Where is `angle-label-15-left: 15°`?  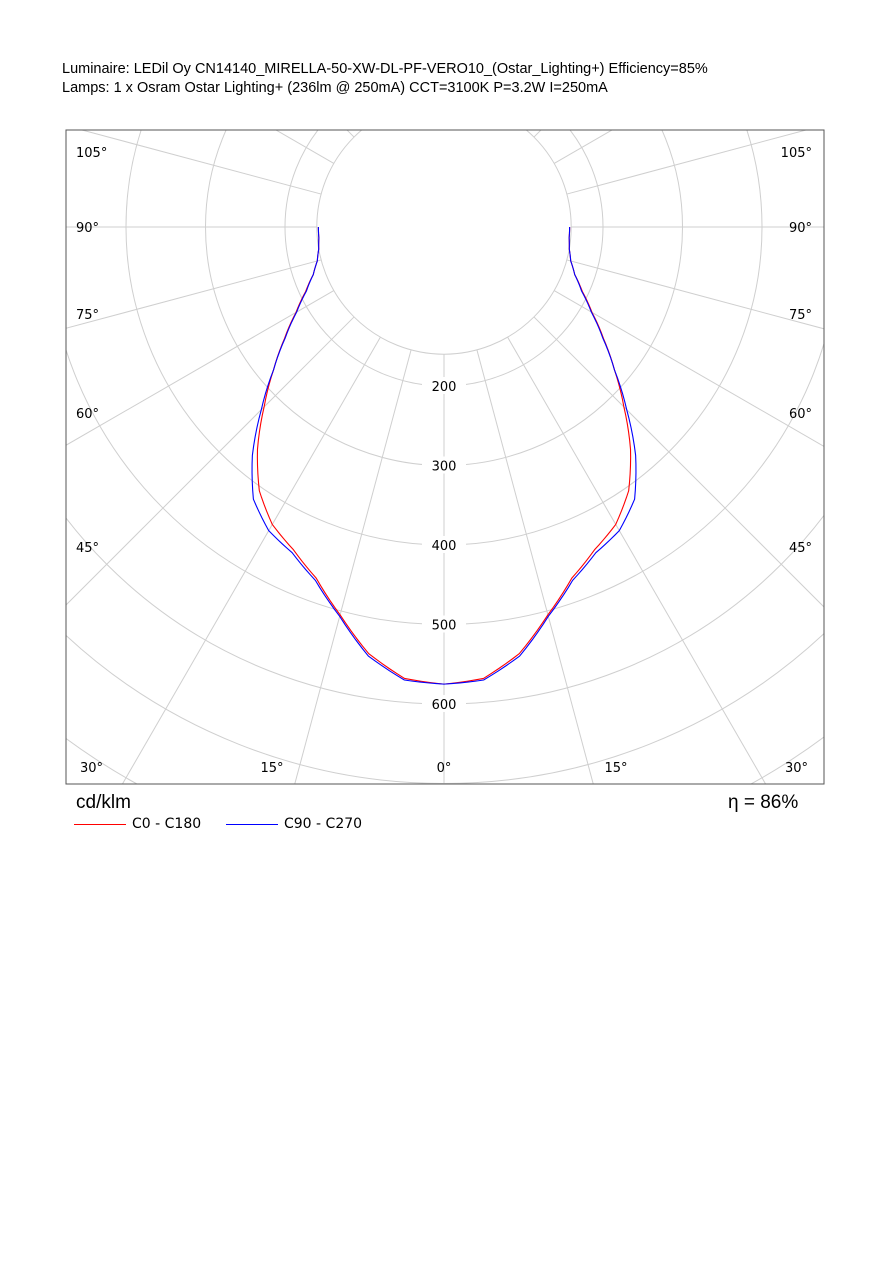
angle-label-15-left: 15° is located at coordinates (271, 768).